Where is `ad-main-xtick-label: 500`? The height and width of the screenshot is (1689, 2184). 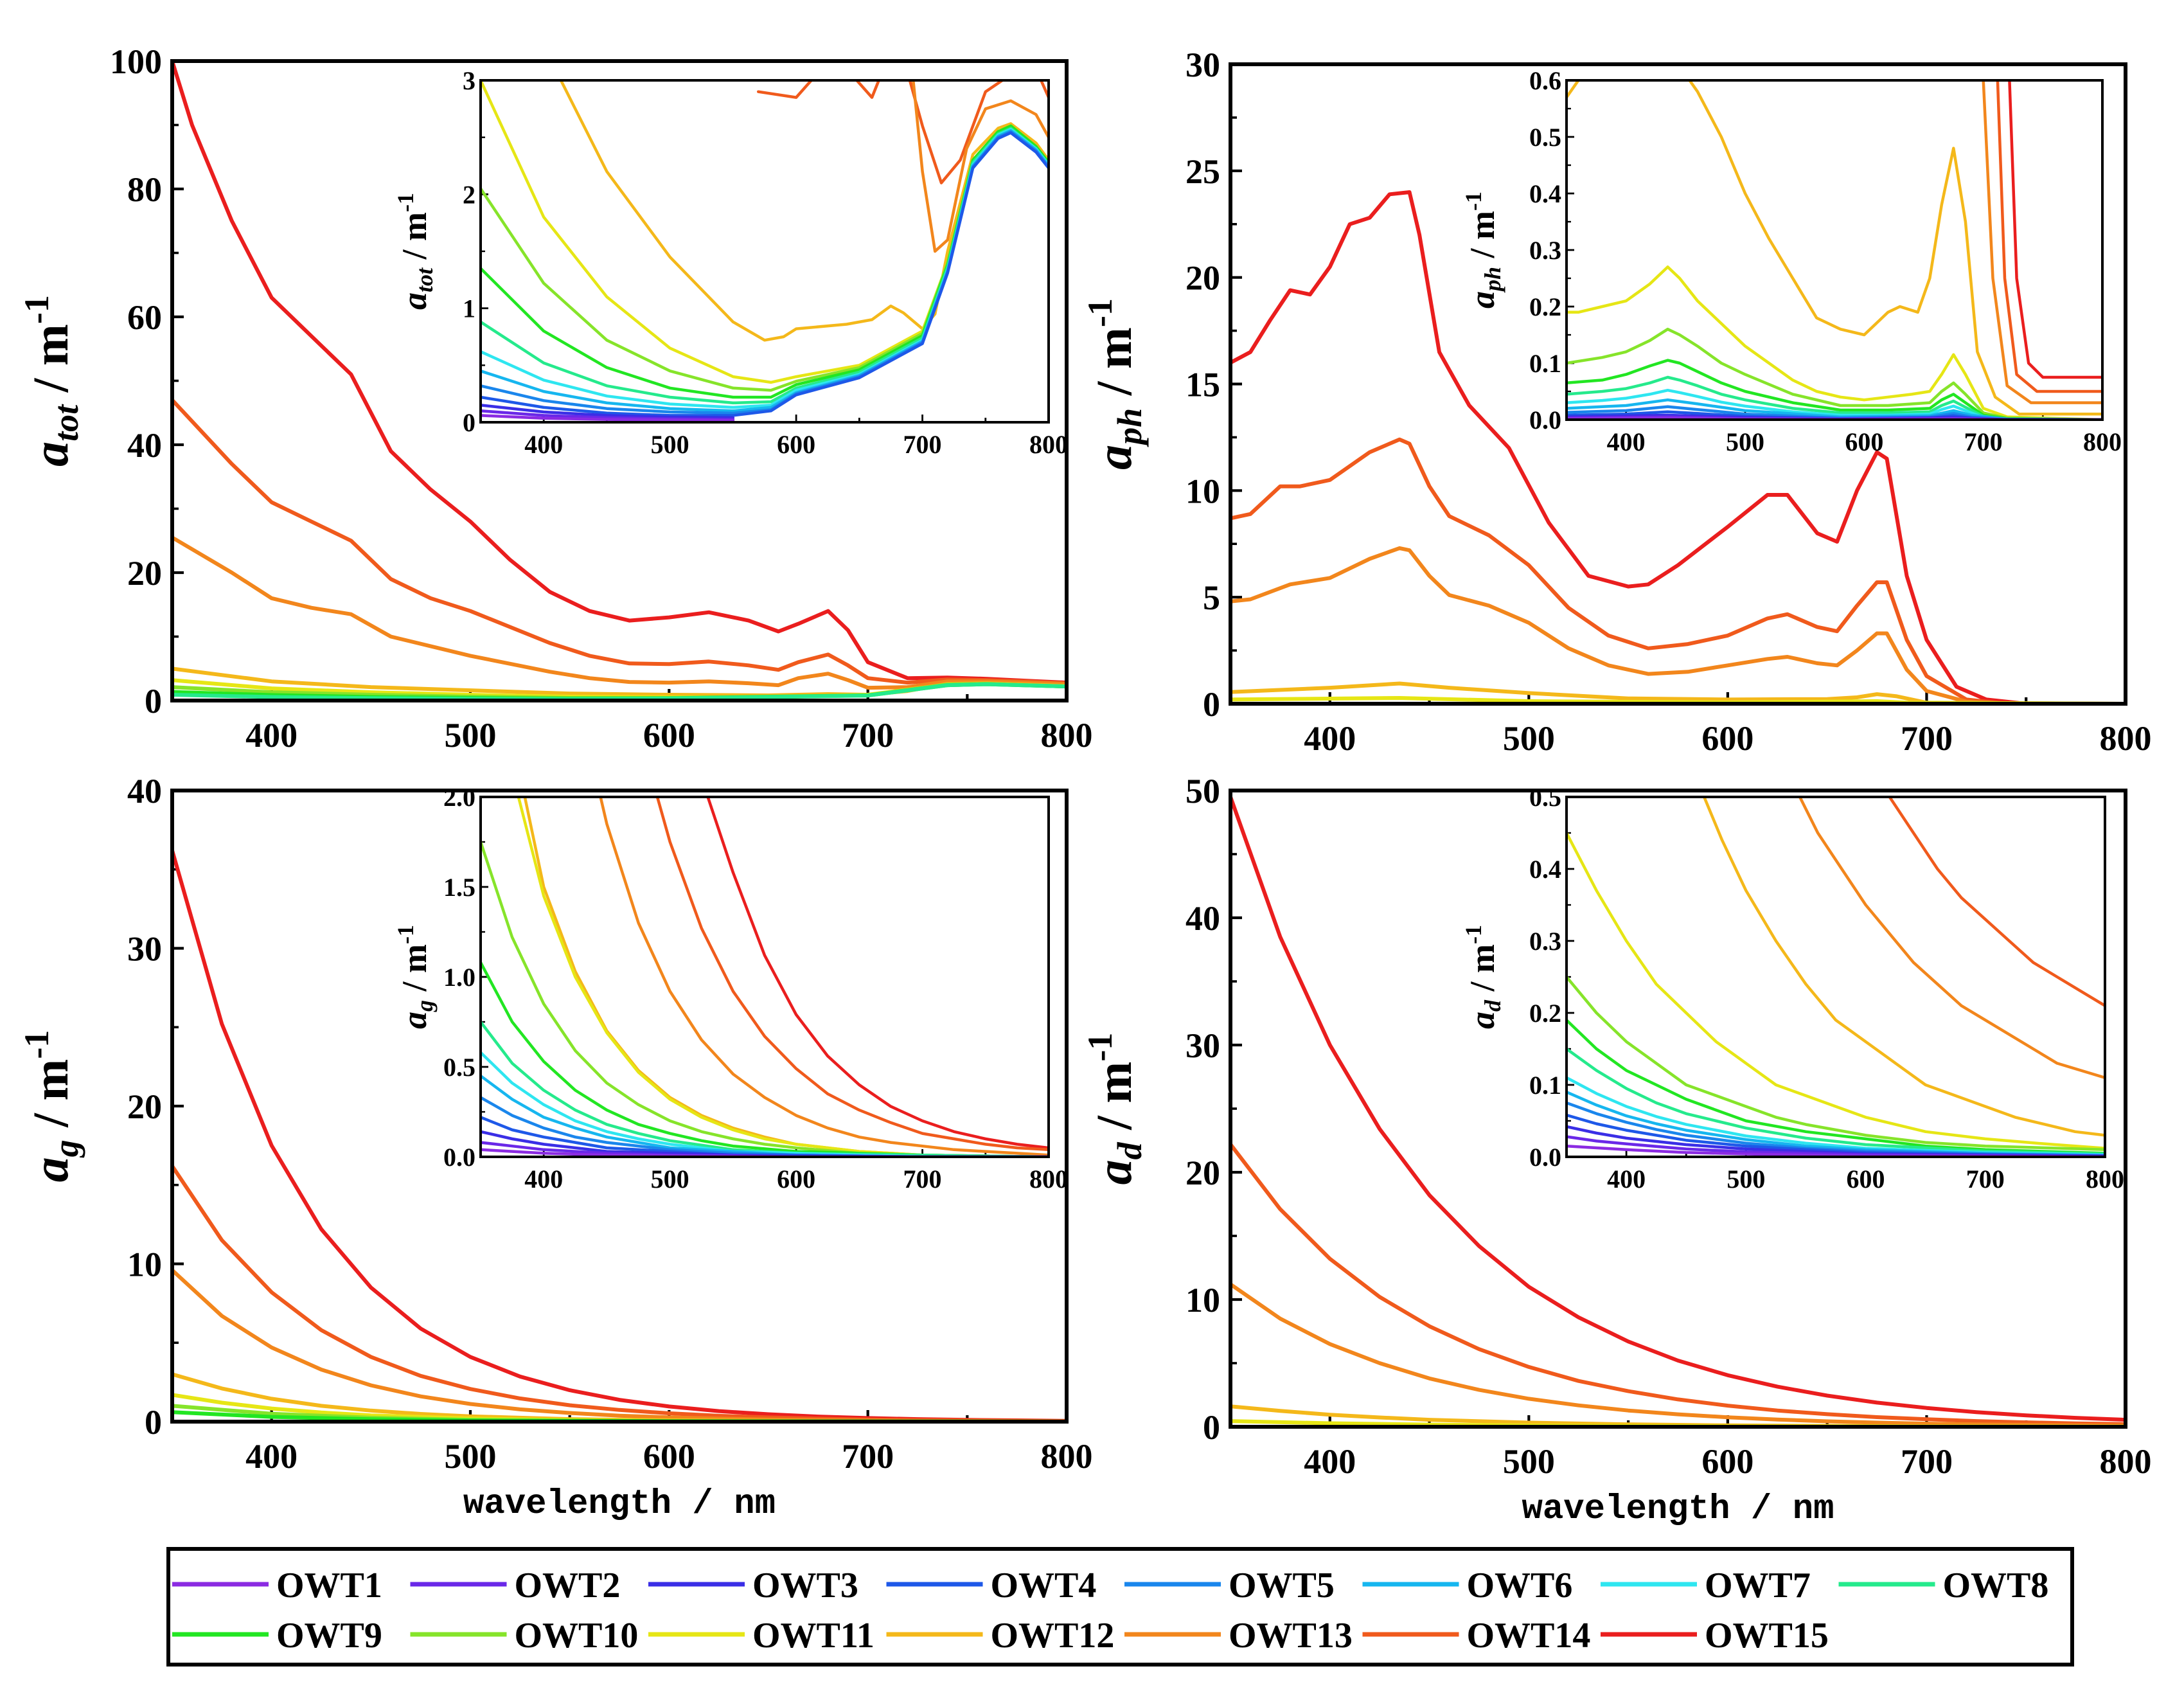 ad-main-xtick-label: 500 is located at coordinates (1529, 1461).